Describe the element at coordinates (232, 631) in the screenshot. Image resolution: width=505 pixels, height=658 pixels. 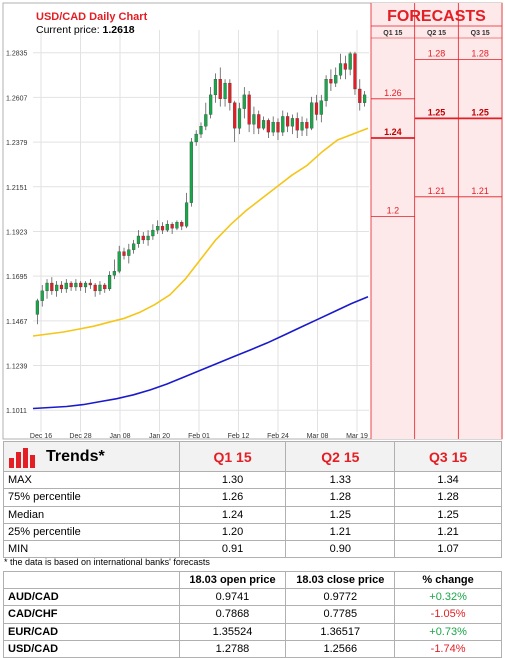
I see `price-open: 1.35524` at that location.